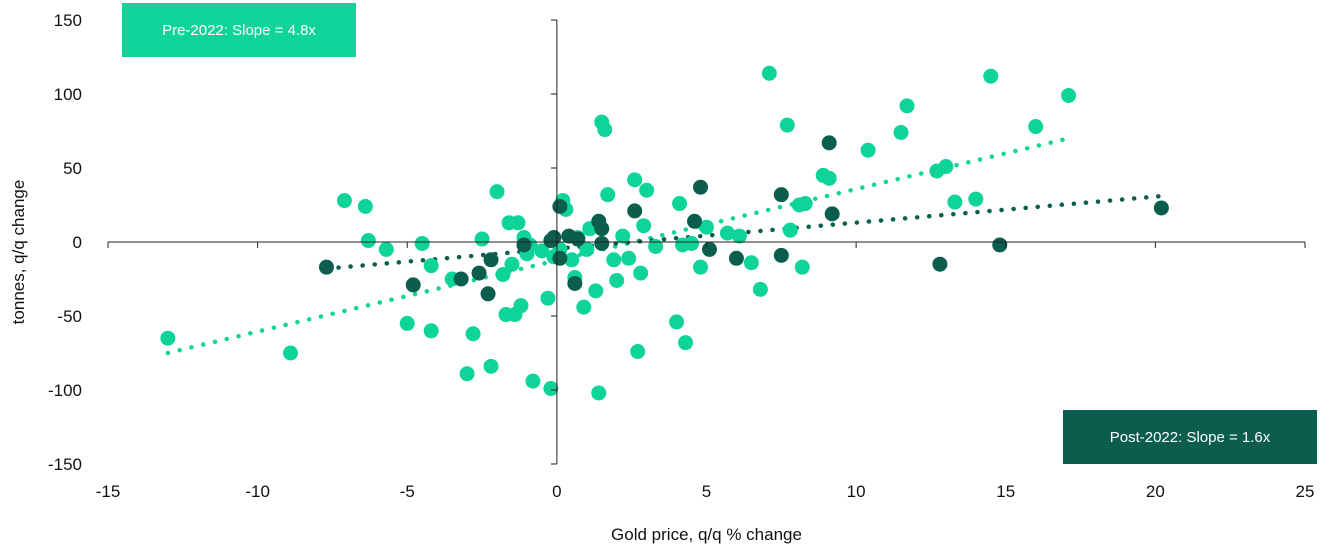 This screenshot has width=1338, height=552. I want to click on pre-2022-slope-label: Pre-2022: Slope = 4.8x, so click(239, 30).